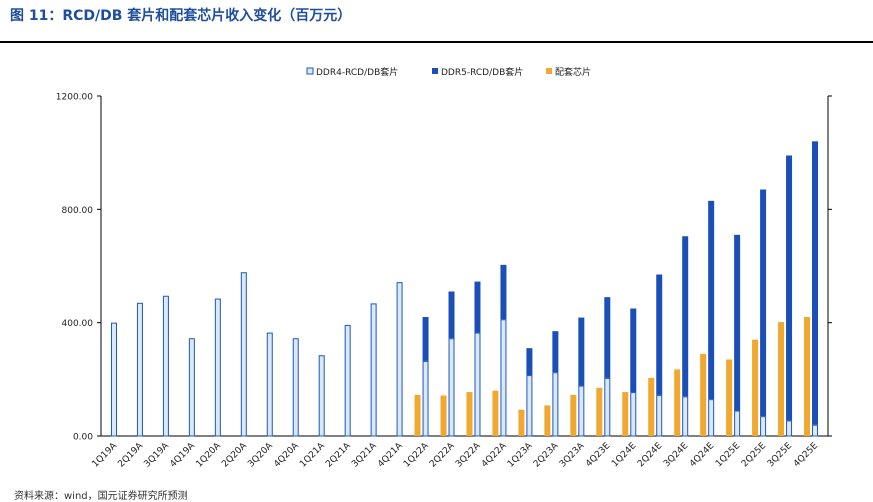  Describe the element at coordinates (364, 454) in the screenshot. I see `x-tick-label: 3Q21A` at that location.